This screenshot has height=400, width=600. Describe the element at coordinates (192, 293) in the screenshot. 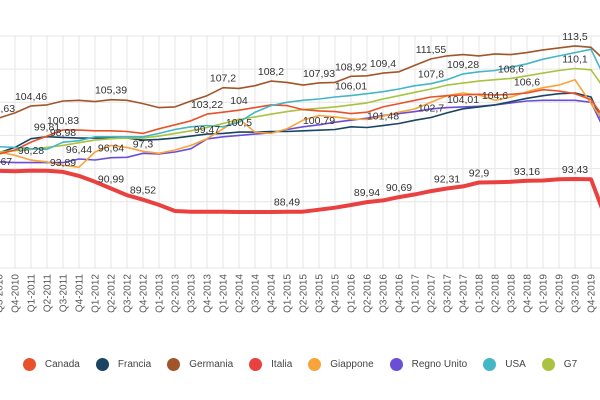

I see `x-tick-label: Q3-2013` at that location.